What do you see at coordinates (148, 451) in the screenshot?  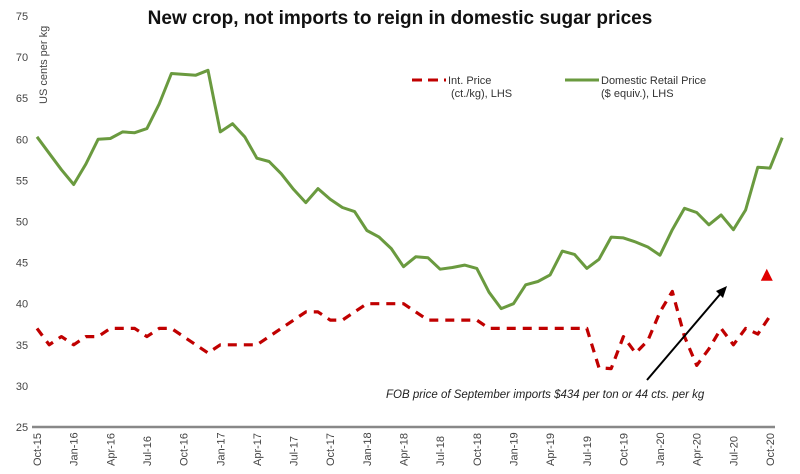 I see `x-tick-label: Jul-16` at bounding box center [148, 451].